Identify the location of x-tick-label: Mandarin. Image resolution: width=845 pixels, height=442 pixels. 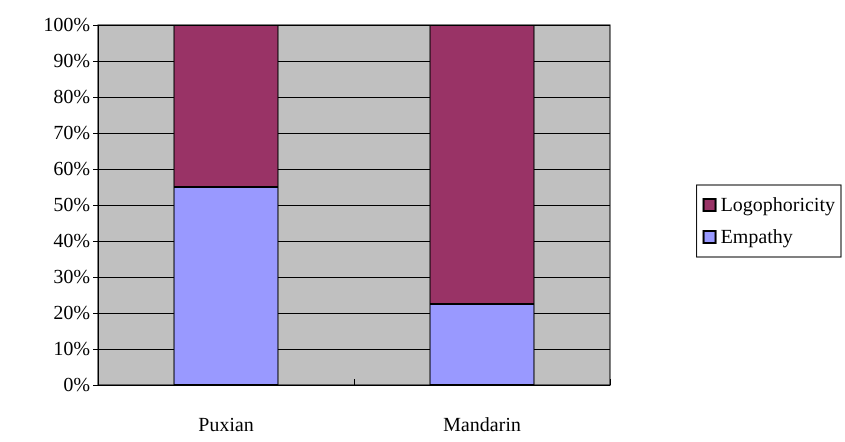
(482, 425).